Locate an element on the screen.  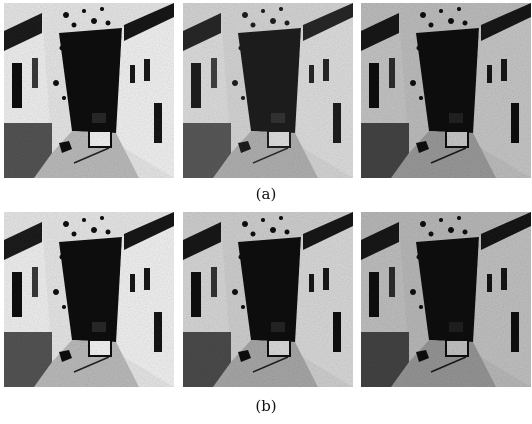
image-panel-b1 is located at coordinates (89, 299).